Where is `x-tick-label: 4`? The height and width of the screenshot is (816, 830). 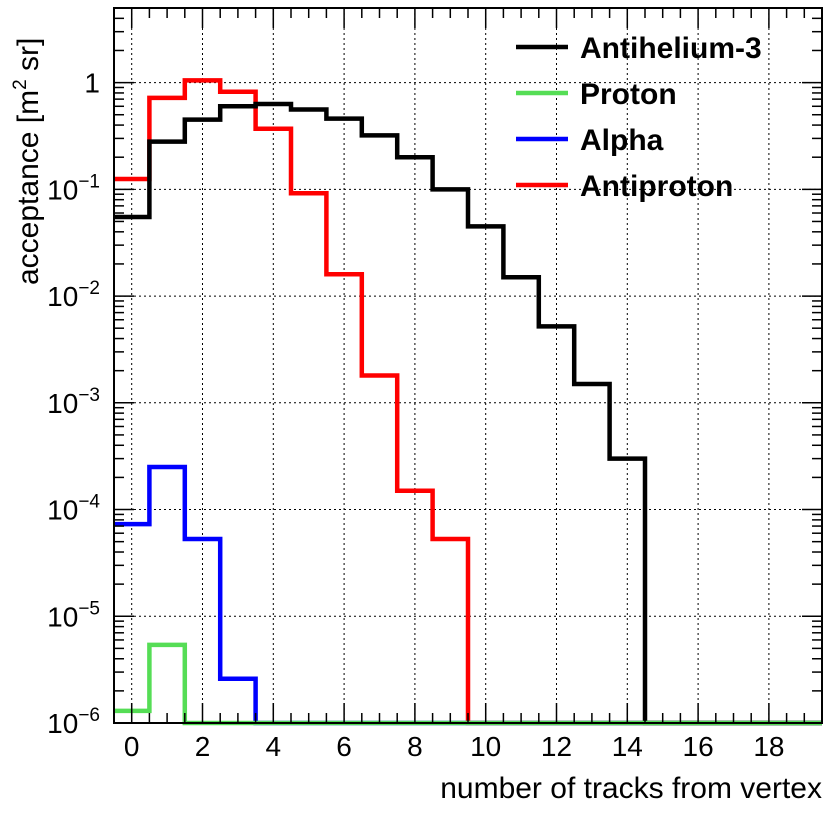
x-tick-label: 4 is located at coordinates (274, 746).